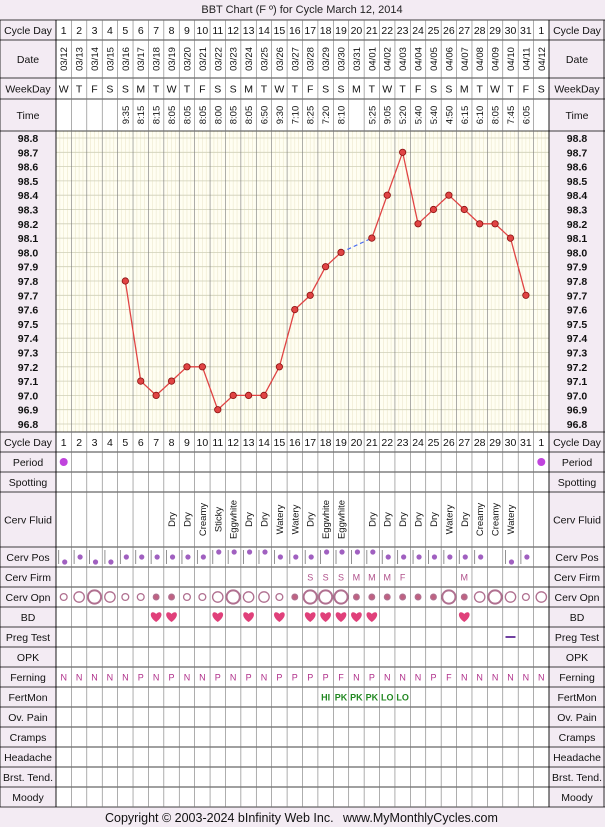 This screenshot has height=827, width=605. I want to click on cycle-day-cell: 23, so click(403, 31).